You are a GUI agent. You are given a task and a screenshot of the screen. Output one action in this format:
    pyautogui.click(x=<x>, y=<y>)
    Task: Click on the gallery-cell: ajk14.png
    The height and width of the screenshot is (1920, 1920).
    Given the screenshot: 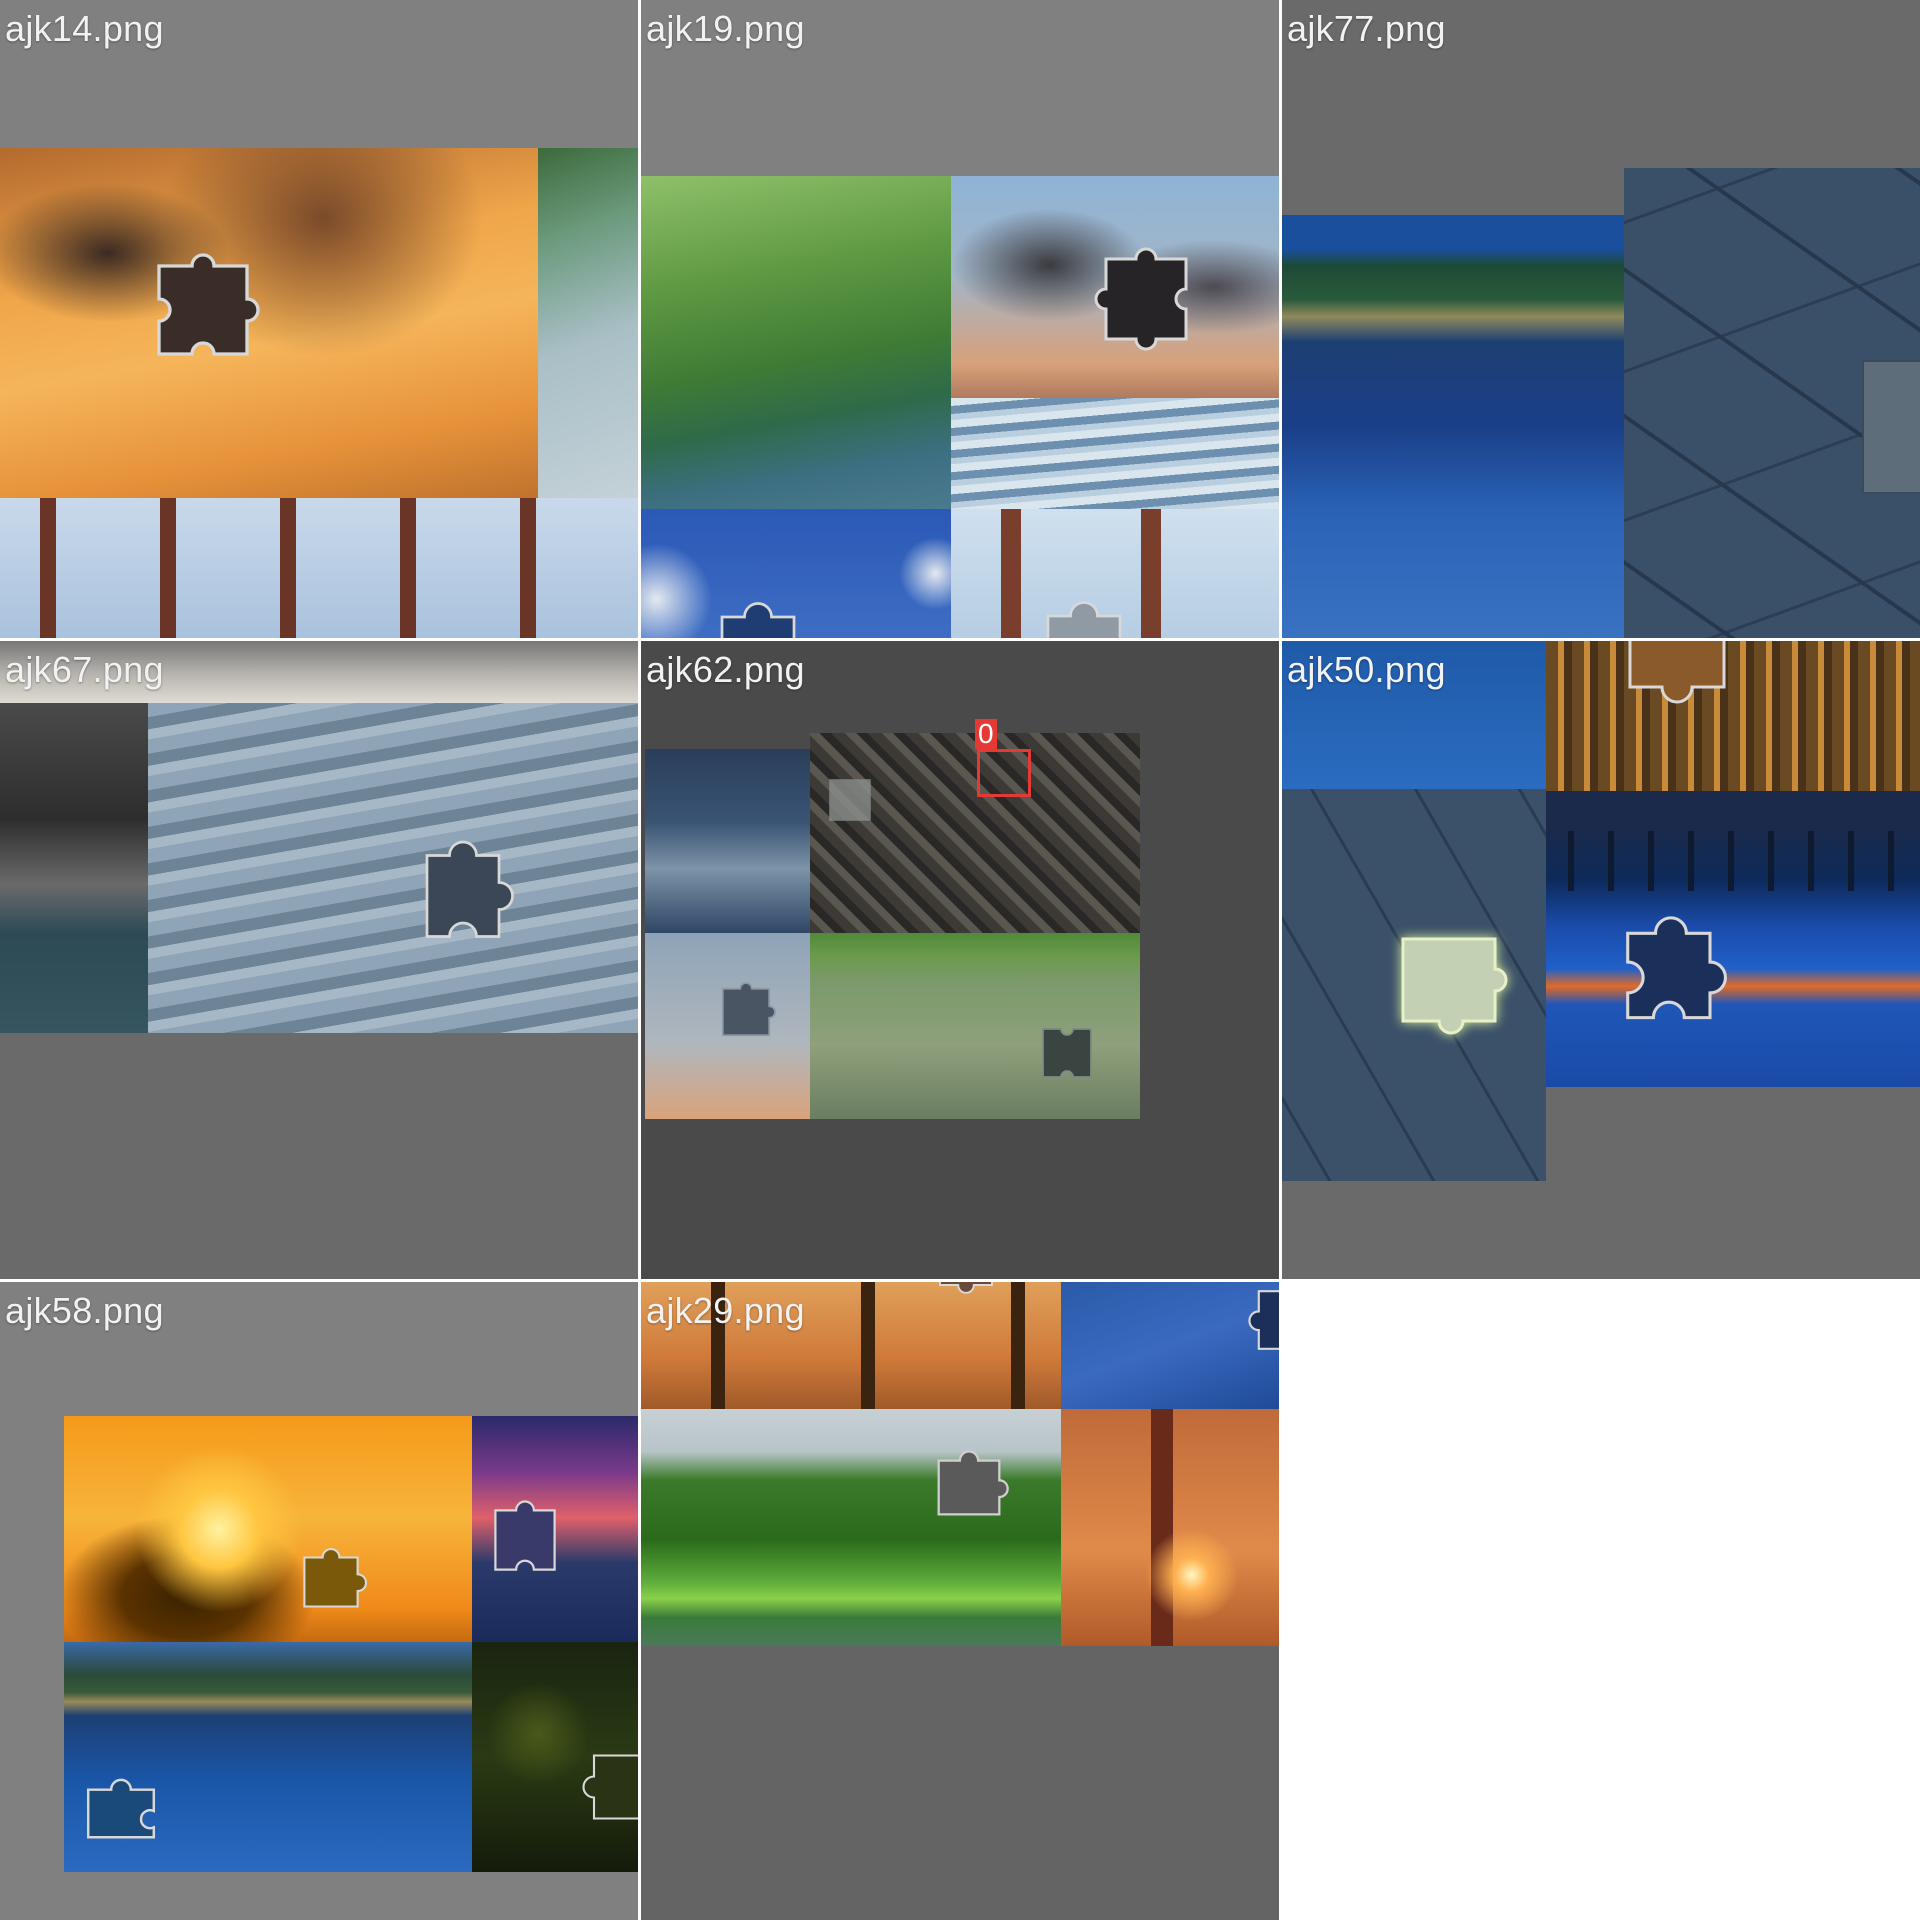 What is the action you would take?
    pyautogui.click(x=319, y=319)
    